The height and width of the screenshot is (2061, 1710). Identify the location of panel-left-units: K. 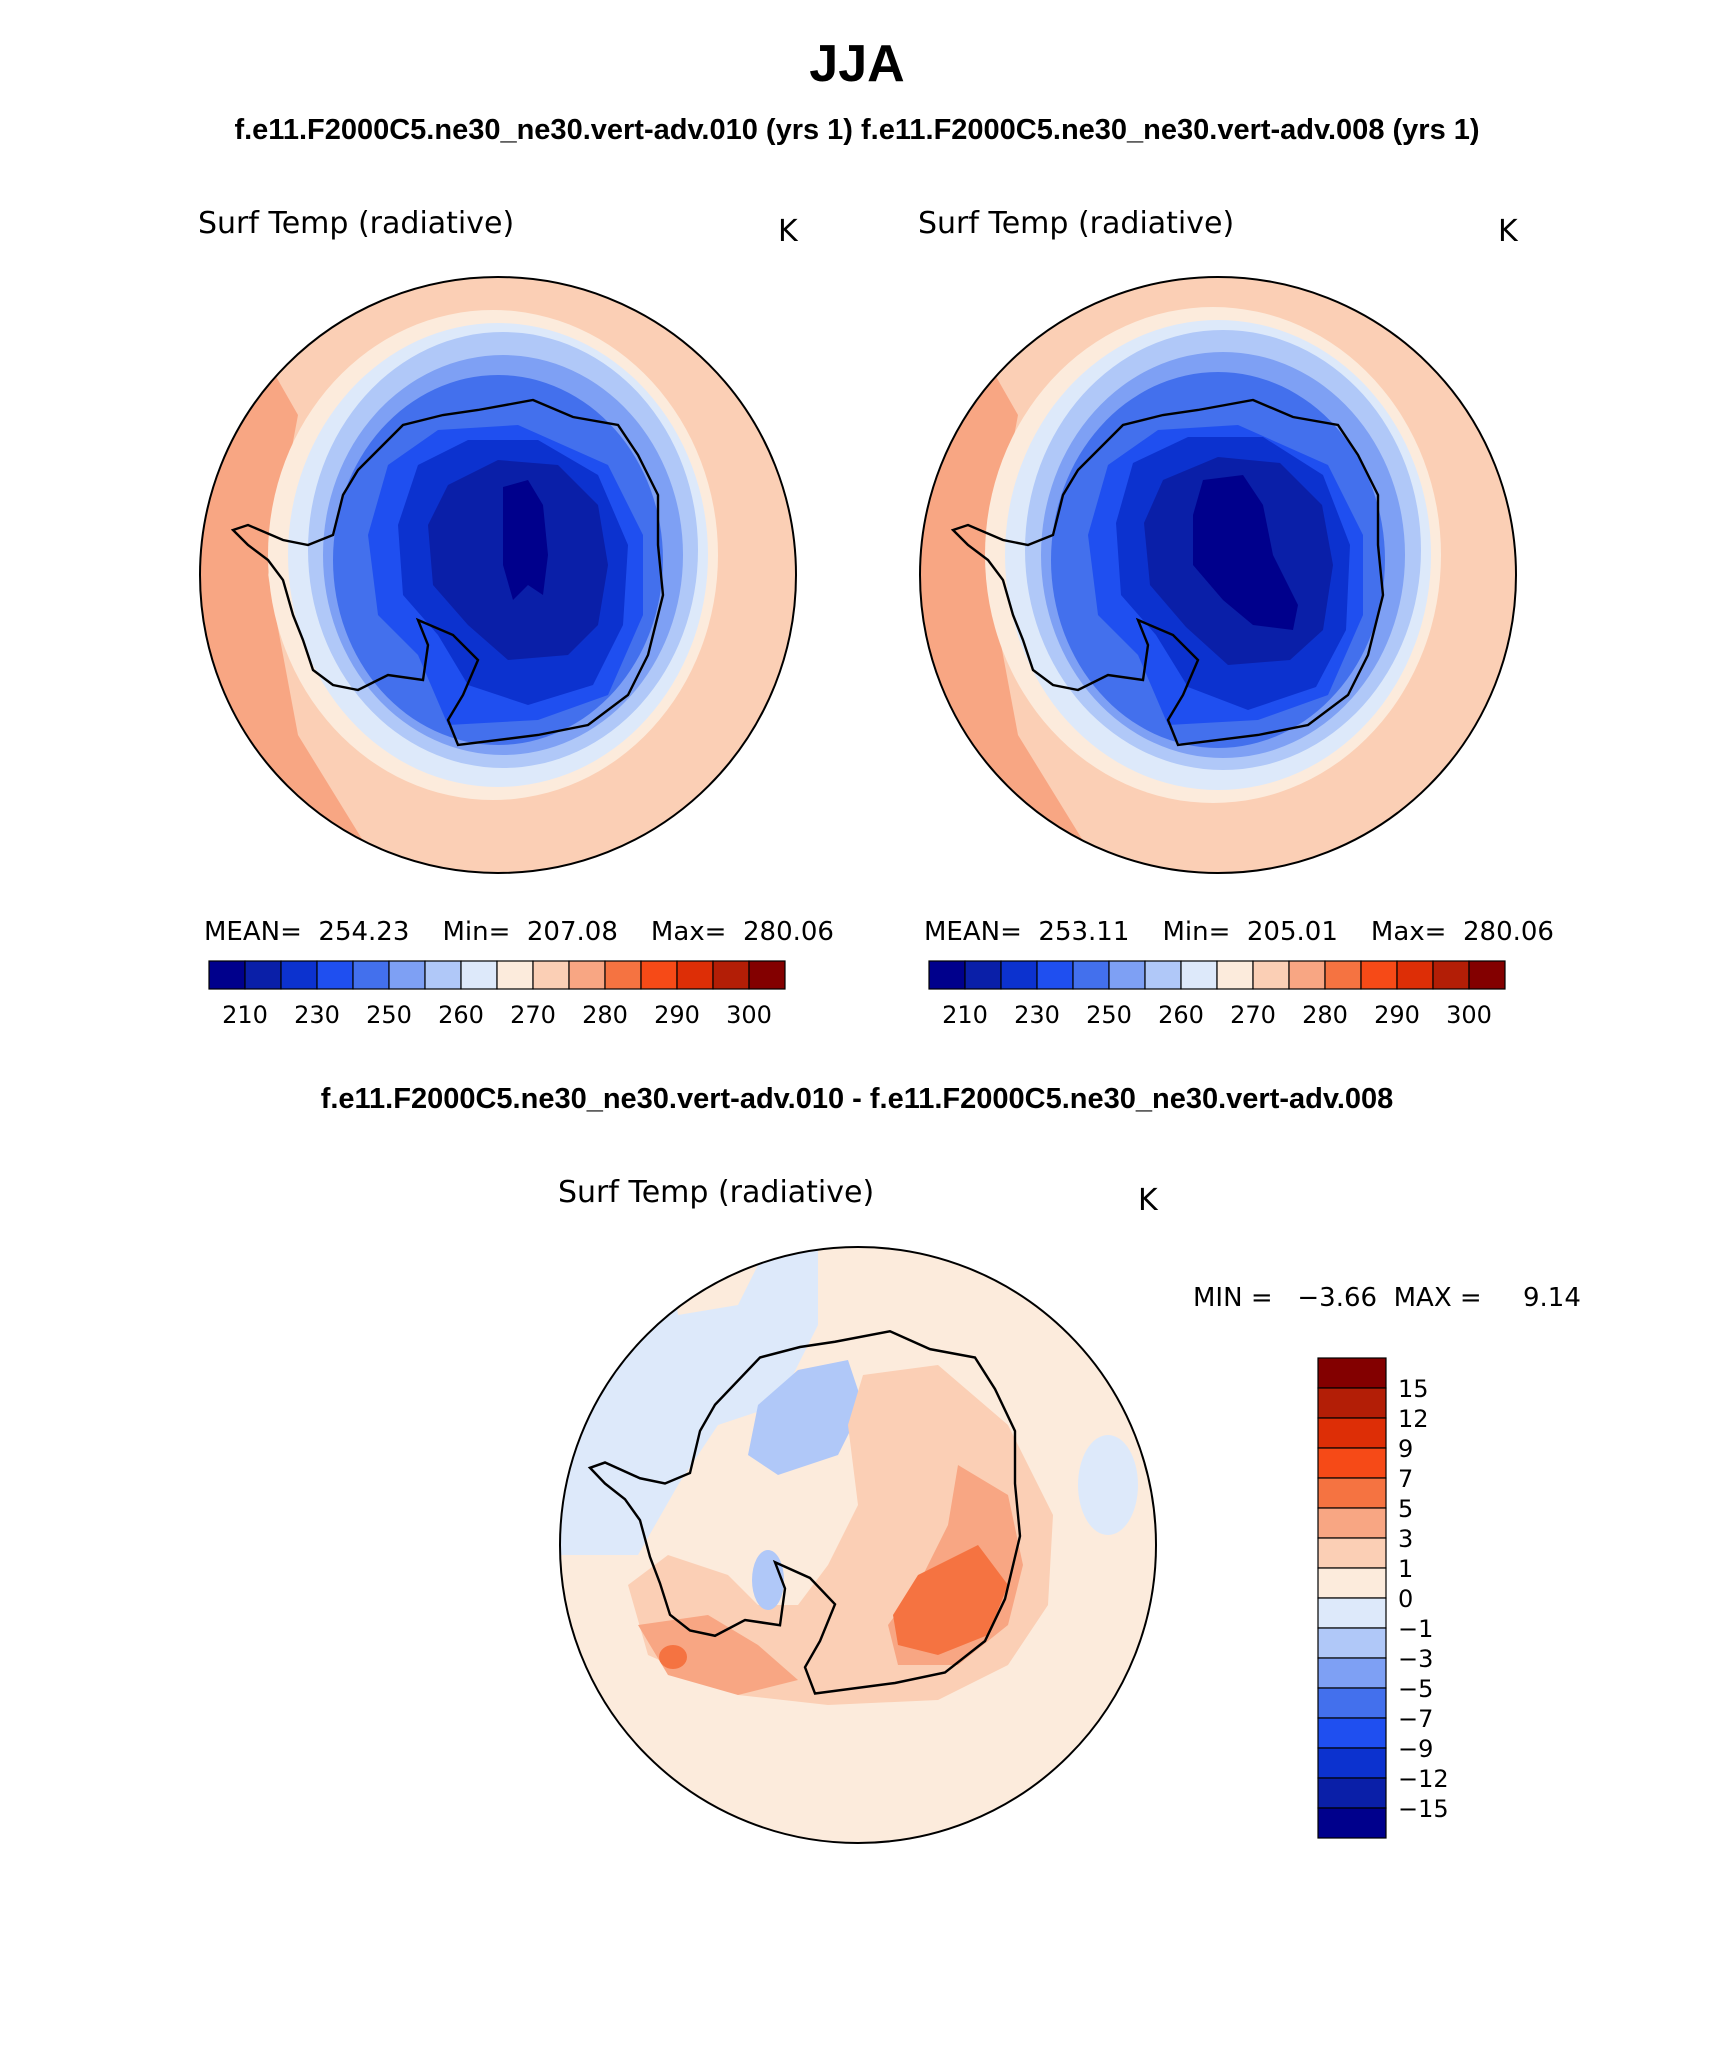
(788, 231).